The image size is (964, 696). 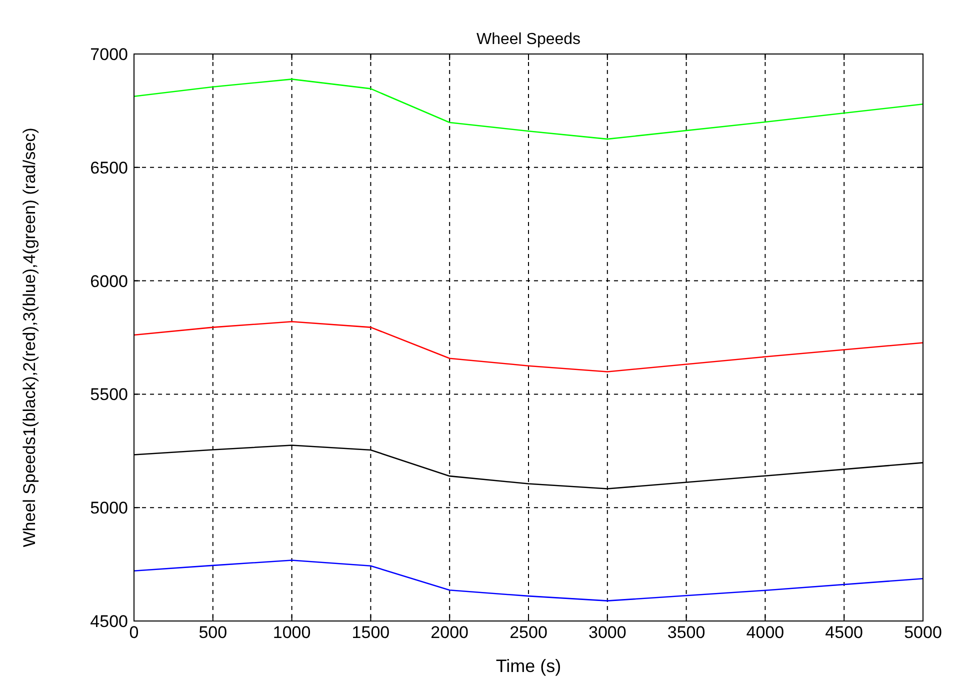 I want to click on y-tick-label: 5500, so click(x=109, y=394).